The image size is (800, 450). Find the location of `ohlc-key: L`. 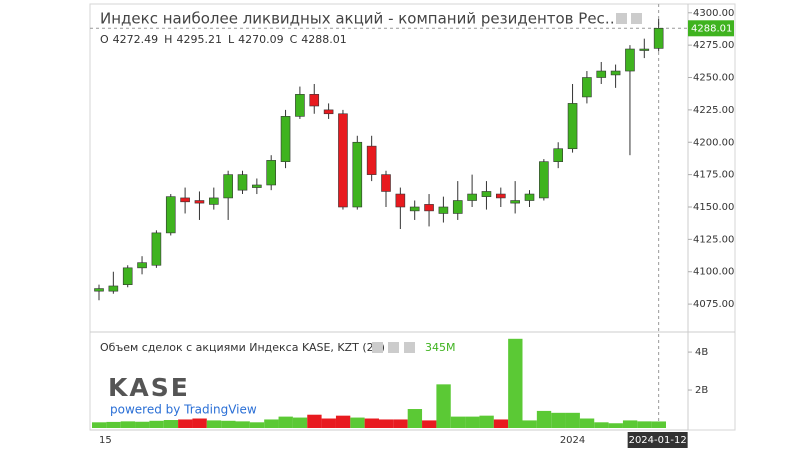

ohlc-key: L is located at coordinates (231, 39).